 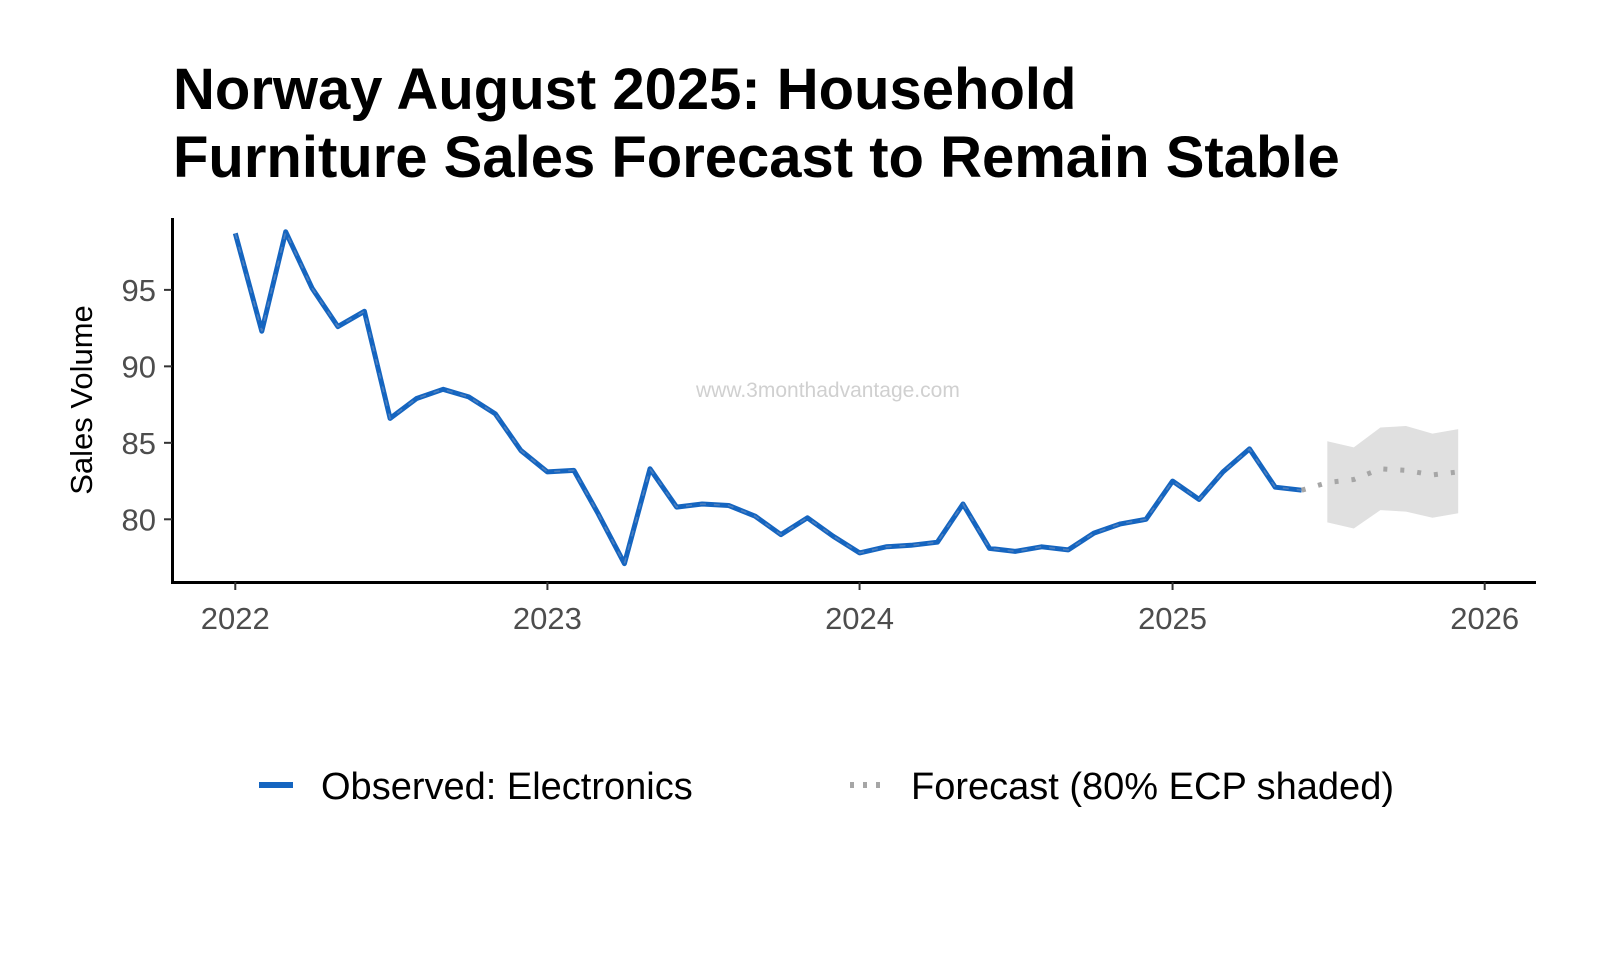 What do you see at coordinates (139, 519) in the screenshot?
I see `y-tick-label: 80` at bounding box center [139, 519].